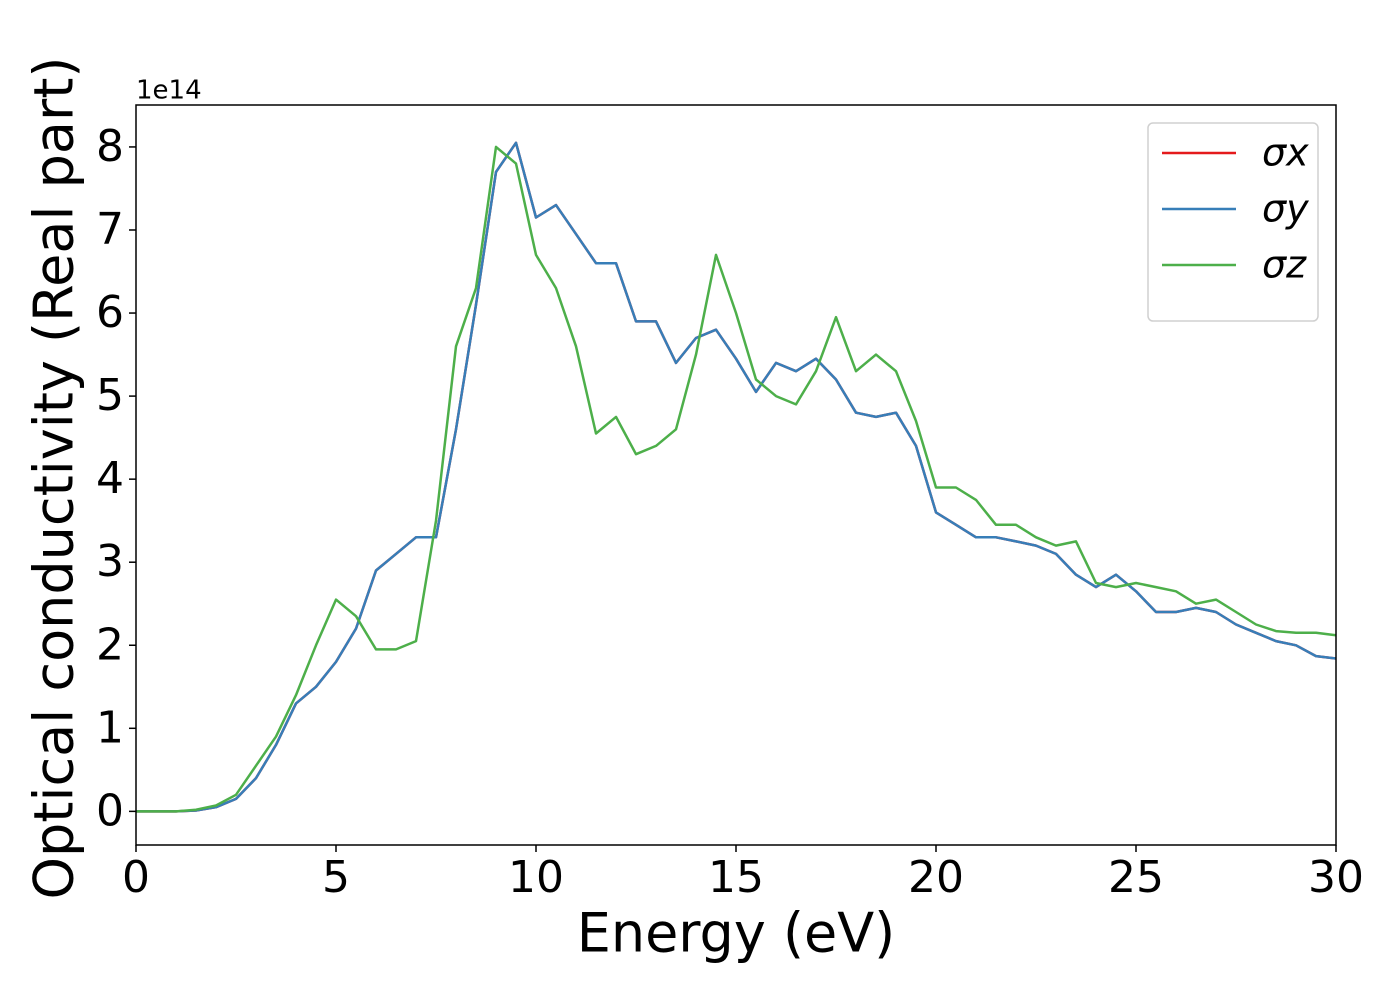 This screenshot has width=1400, height=1000. What do you see at coordinates (1285, 209) in the screenshot?
I see `legend-label: σy` at bounding box center [1285, 209].